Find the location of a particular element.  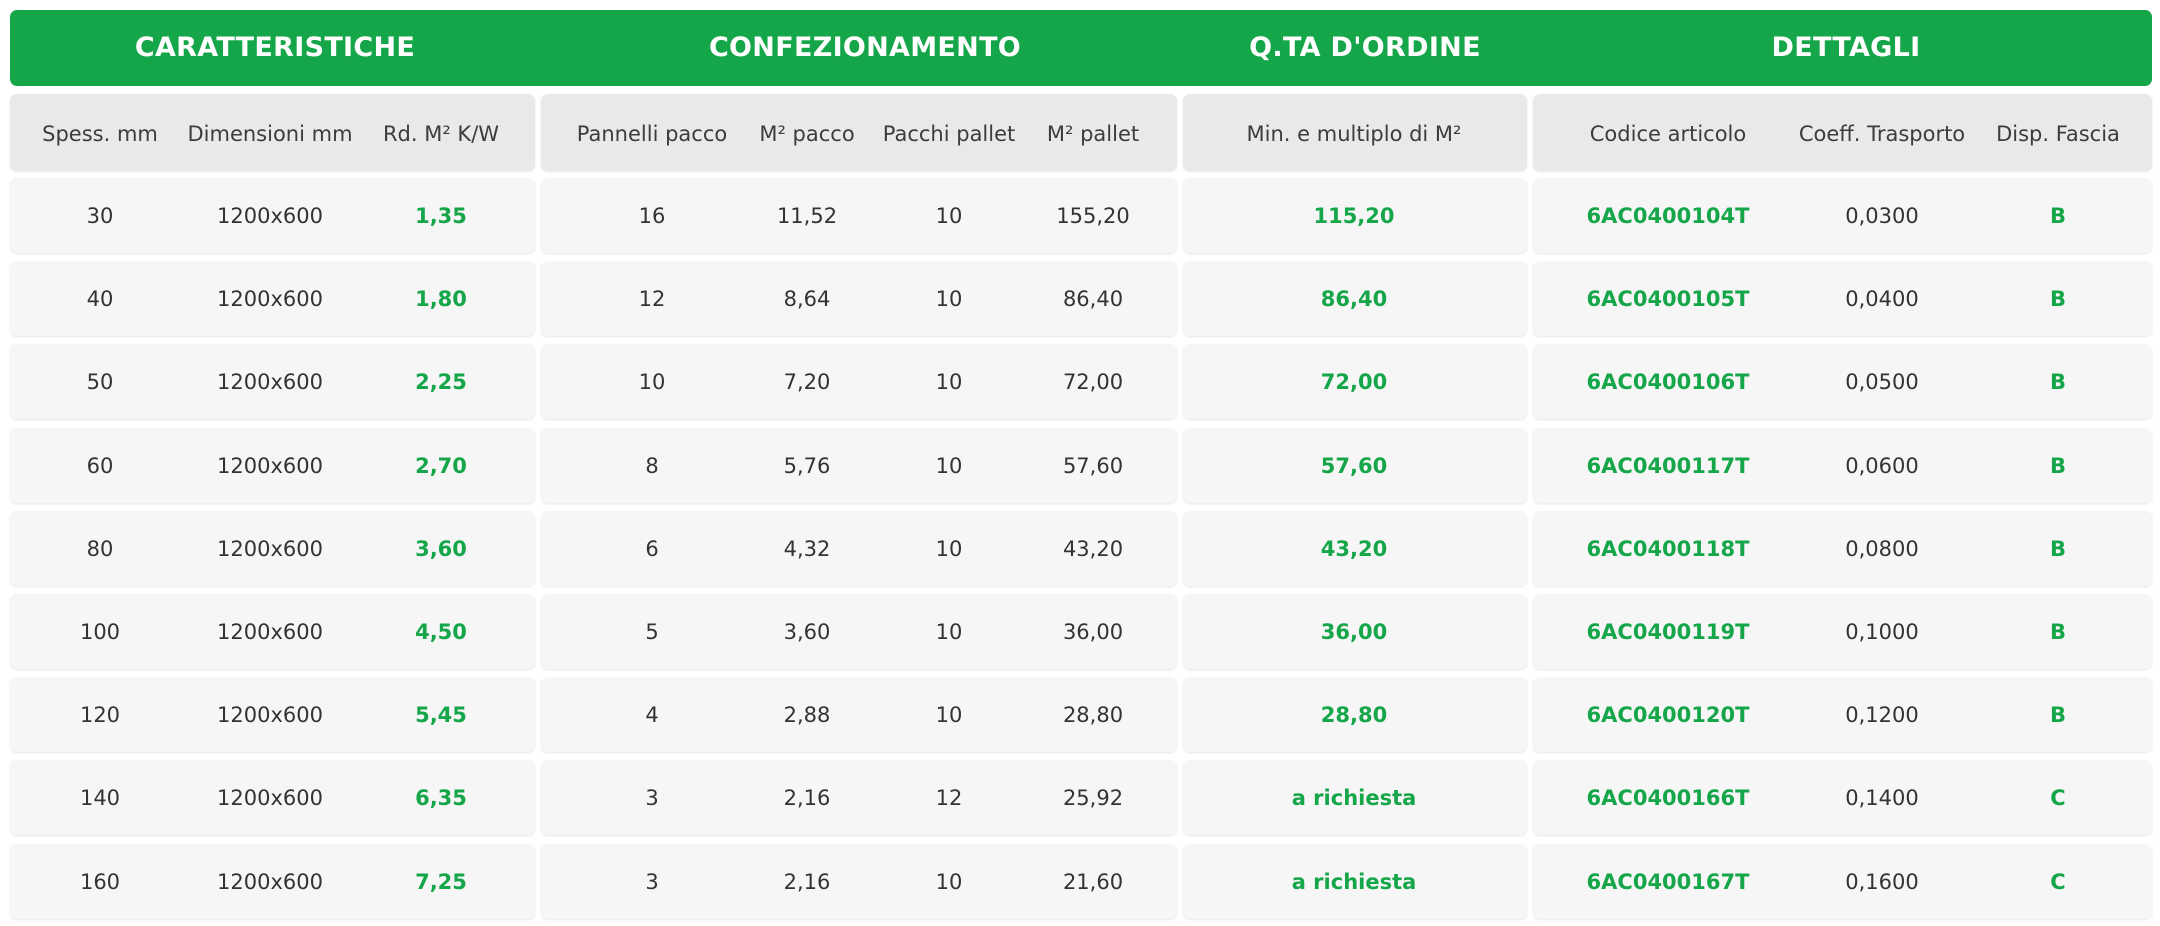

cell-pannelli-pacco: 8 is located at coordinates (652, 465).